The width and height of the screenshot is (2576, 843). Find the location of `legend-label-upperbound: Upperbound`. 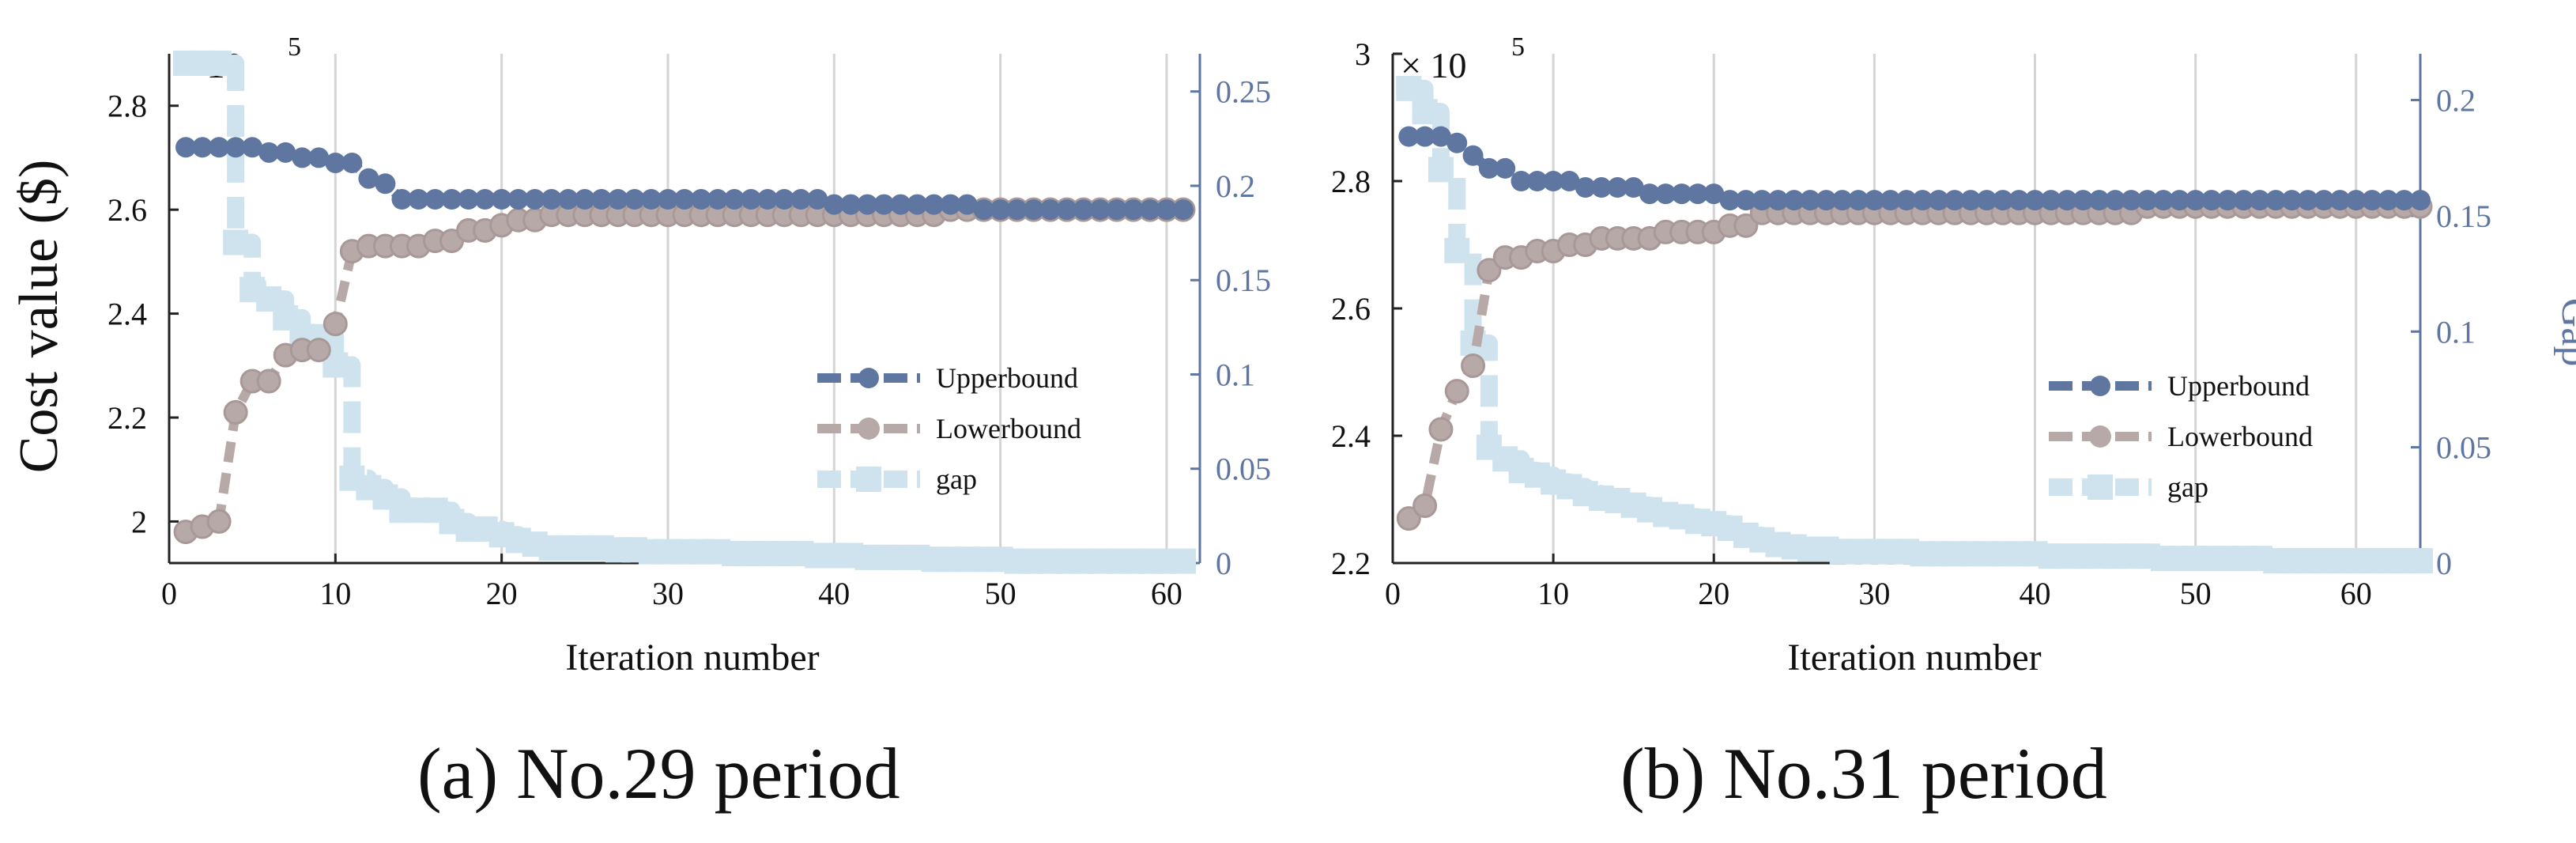

legend-label-upperbound: Upperbound is located at coordinates (2238, 386).